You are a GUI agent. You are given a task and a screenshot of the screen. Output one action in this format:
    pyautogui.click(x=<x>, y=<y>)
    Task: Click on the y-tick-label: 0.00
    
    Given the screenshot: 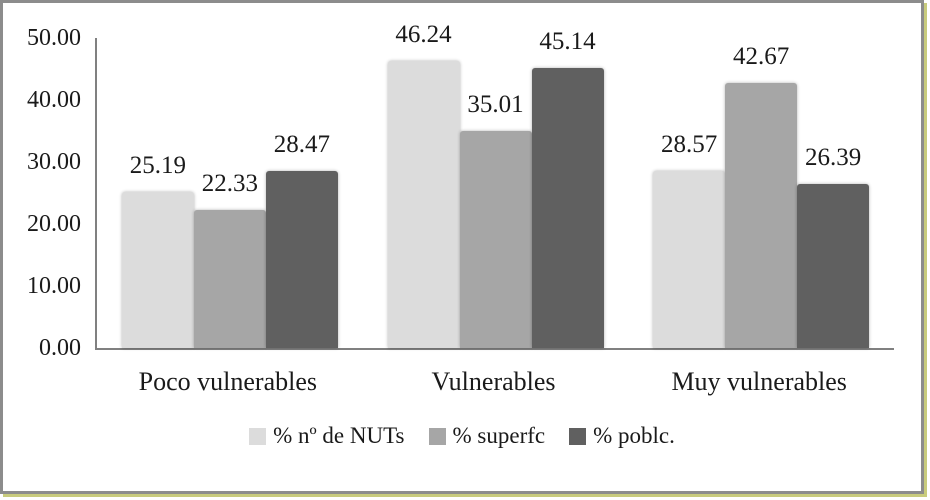 What is the action you would take?
    pyautogui.click(x=60, y=348)
    